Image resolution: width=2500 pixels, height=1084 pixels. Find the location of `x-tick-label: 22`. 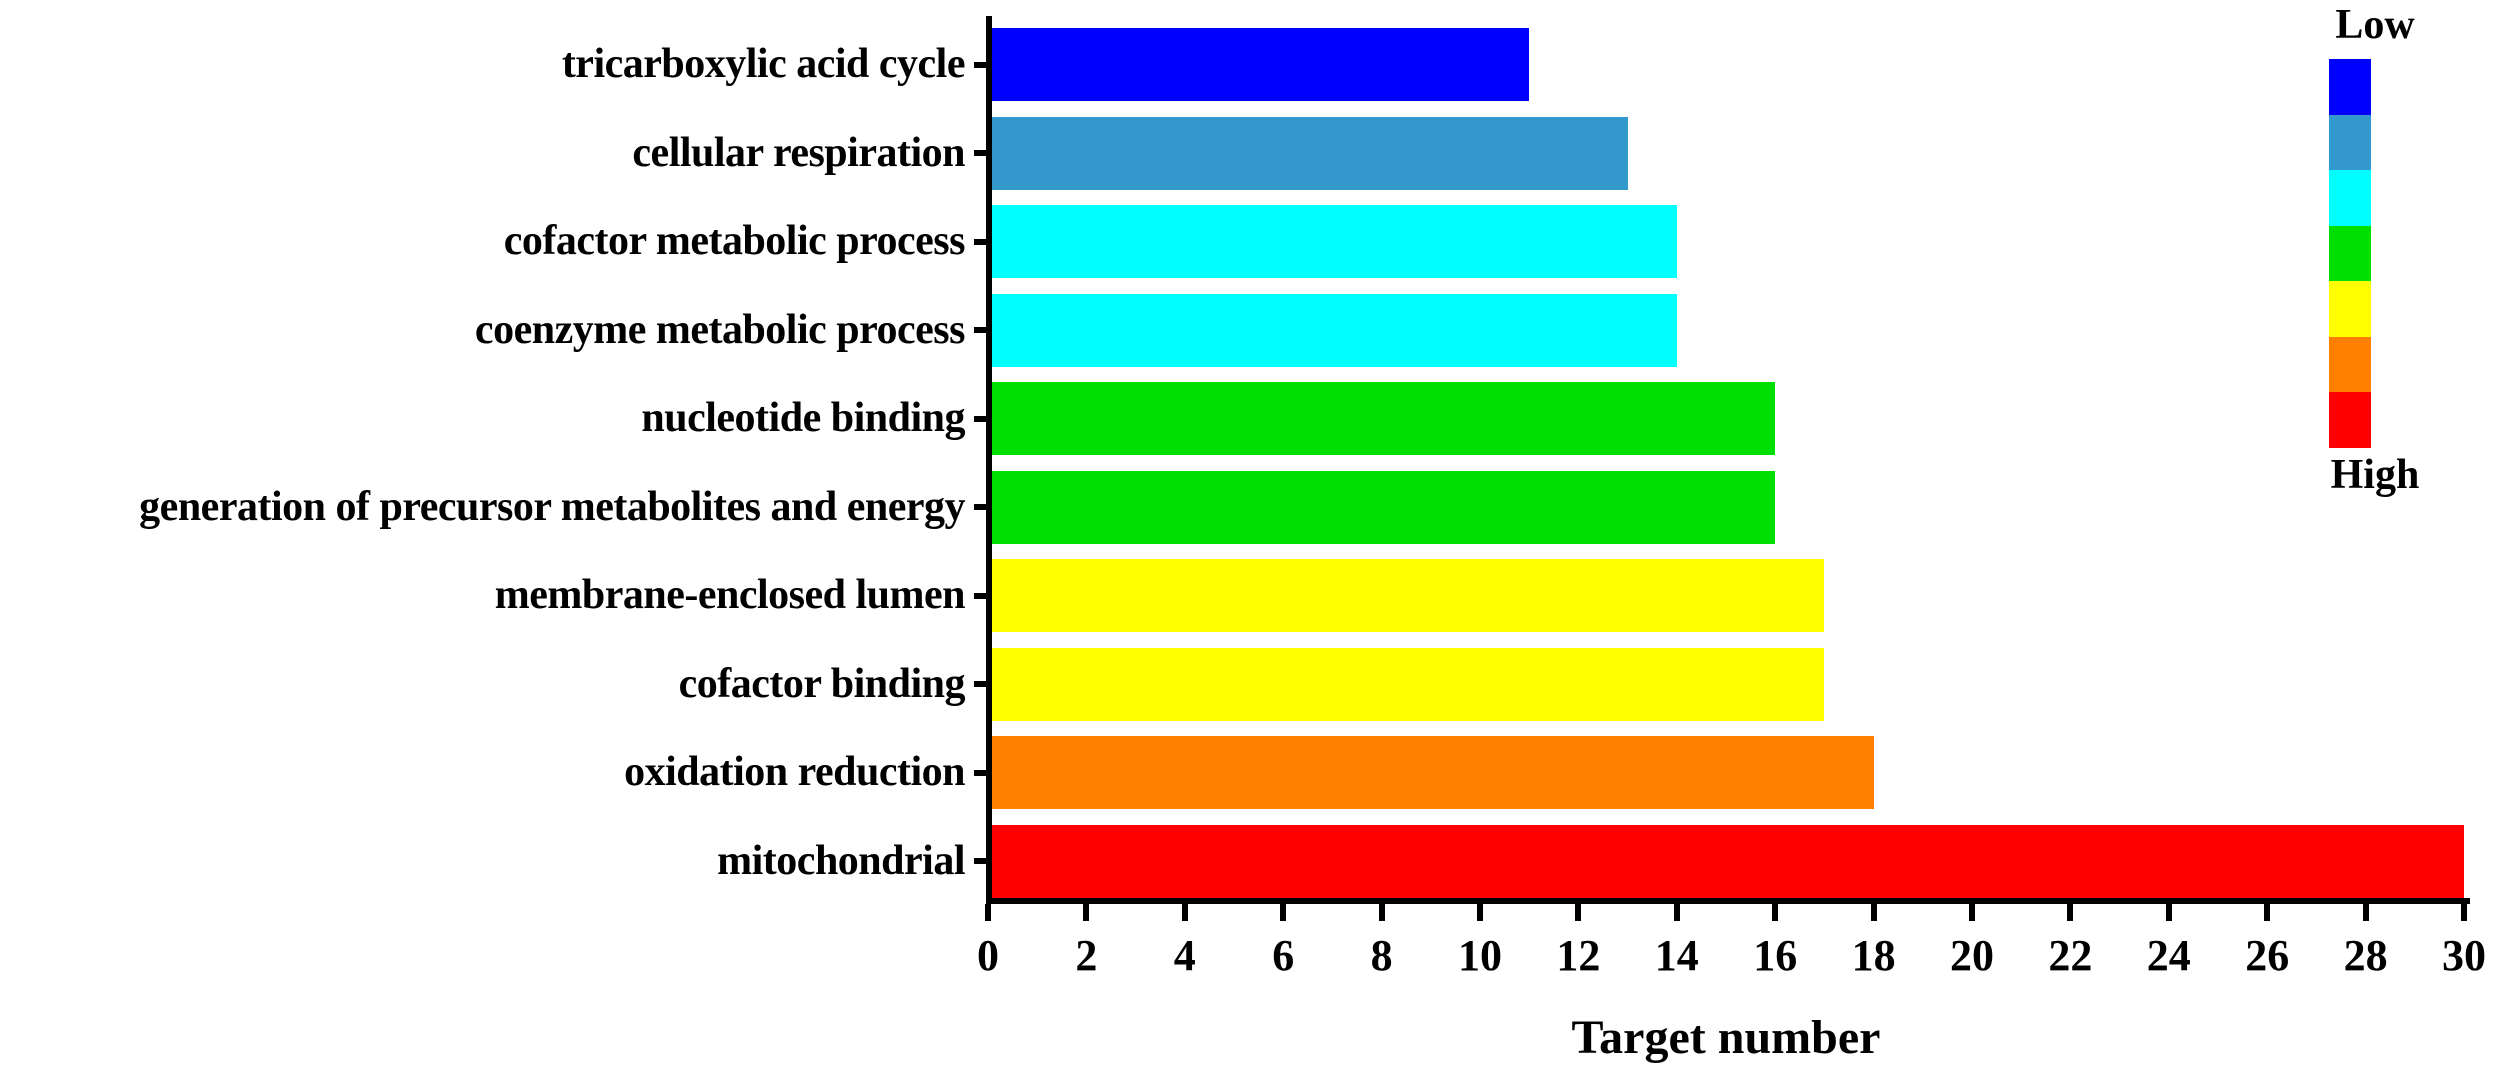

x-tick-label: 22 is located at coordinates (2070, 955).